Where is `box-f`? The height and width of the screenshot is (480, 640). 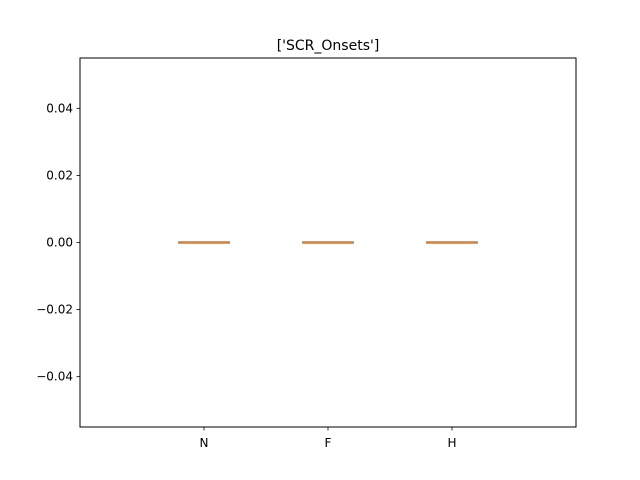
box-f is located at coordinates (328, 242).